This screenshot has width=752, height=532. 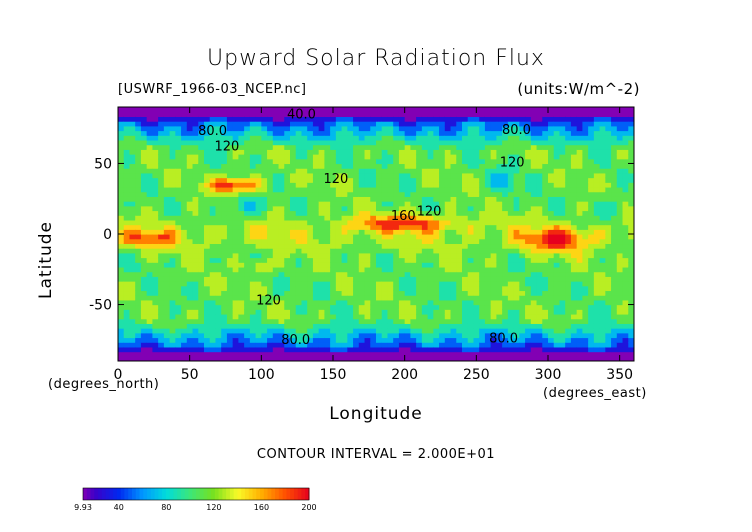 I want to click on colorbar-swatch, so click(x=96, y=494).